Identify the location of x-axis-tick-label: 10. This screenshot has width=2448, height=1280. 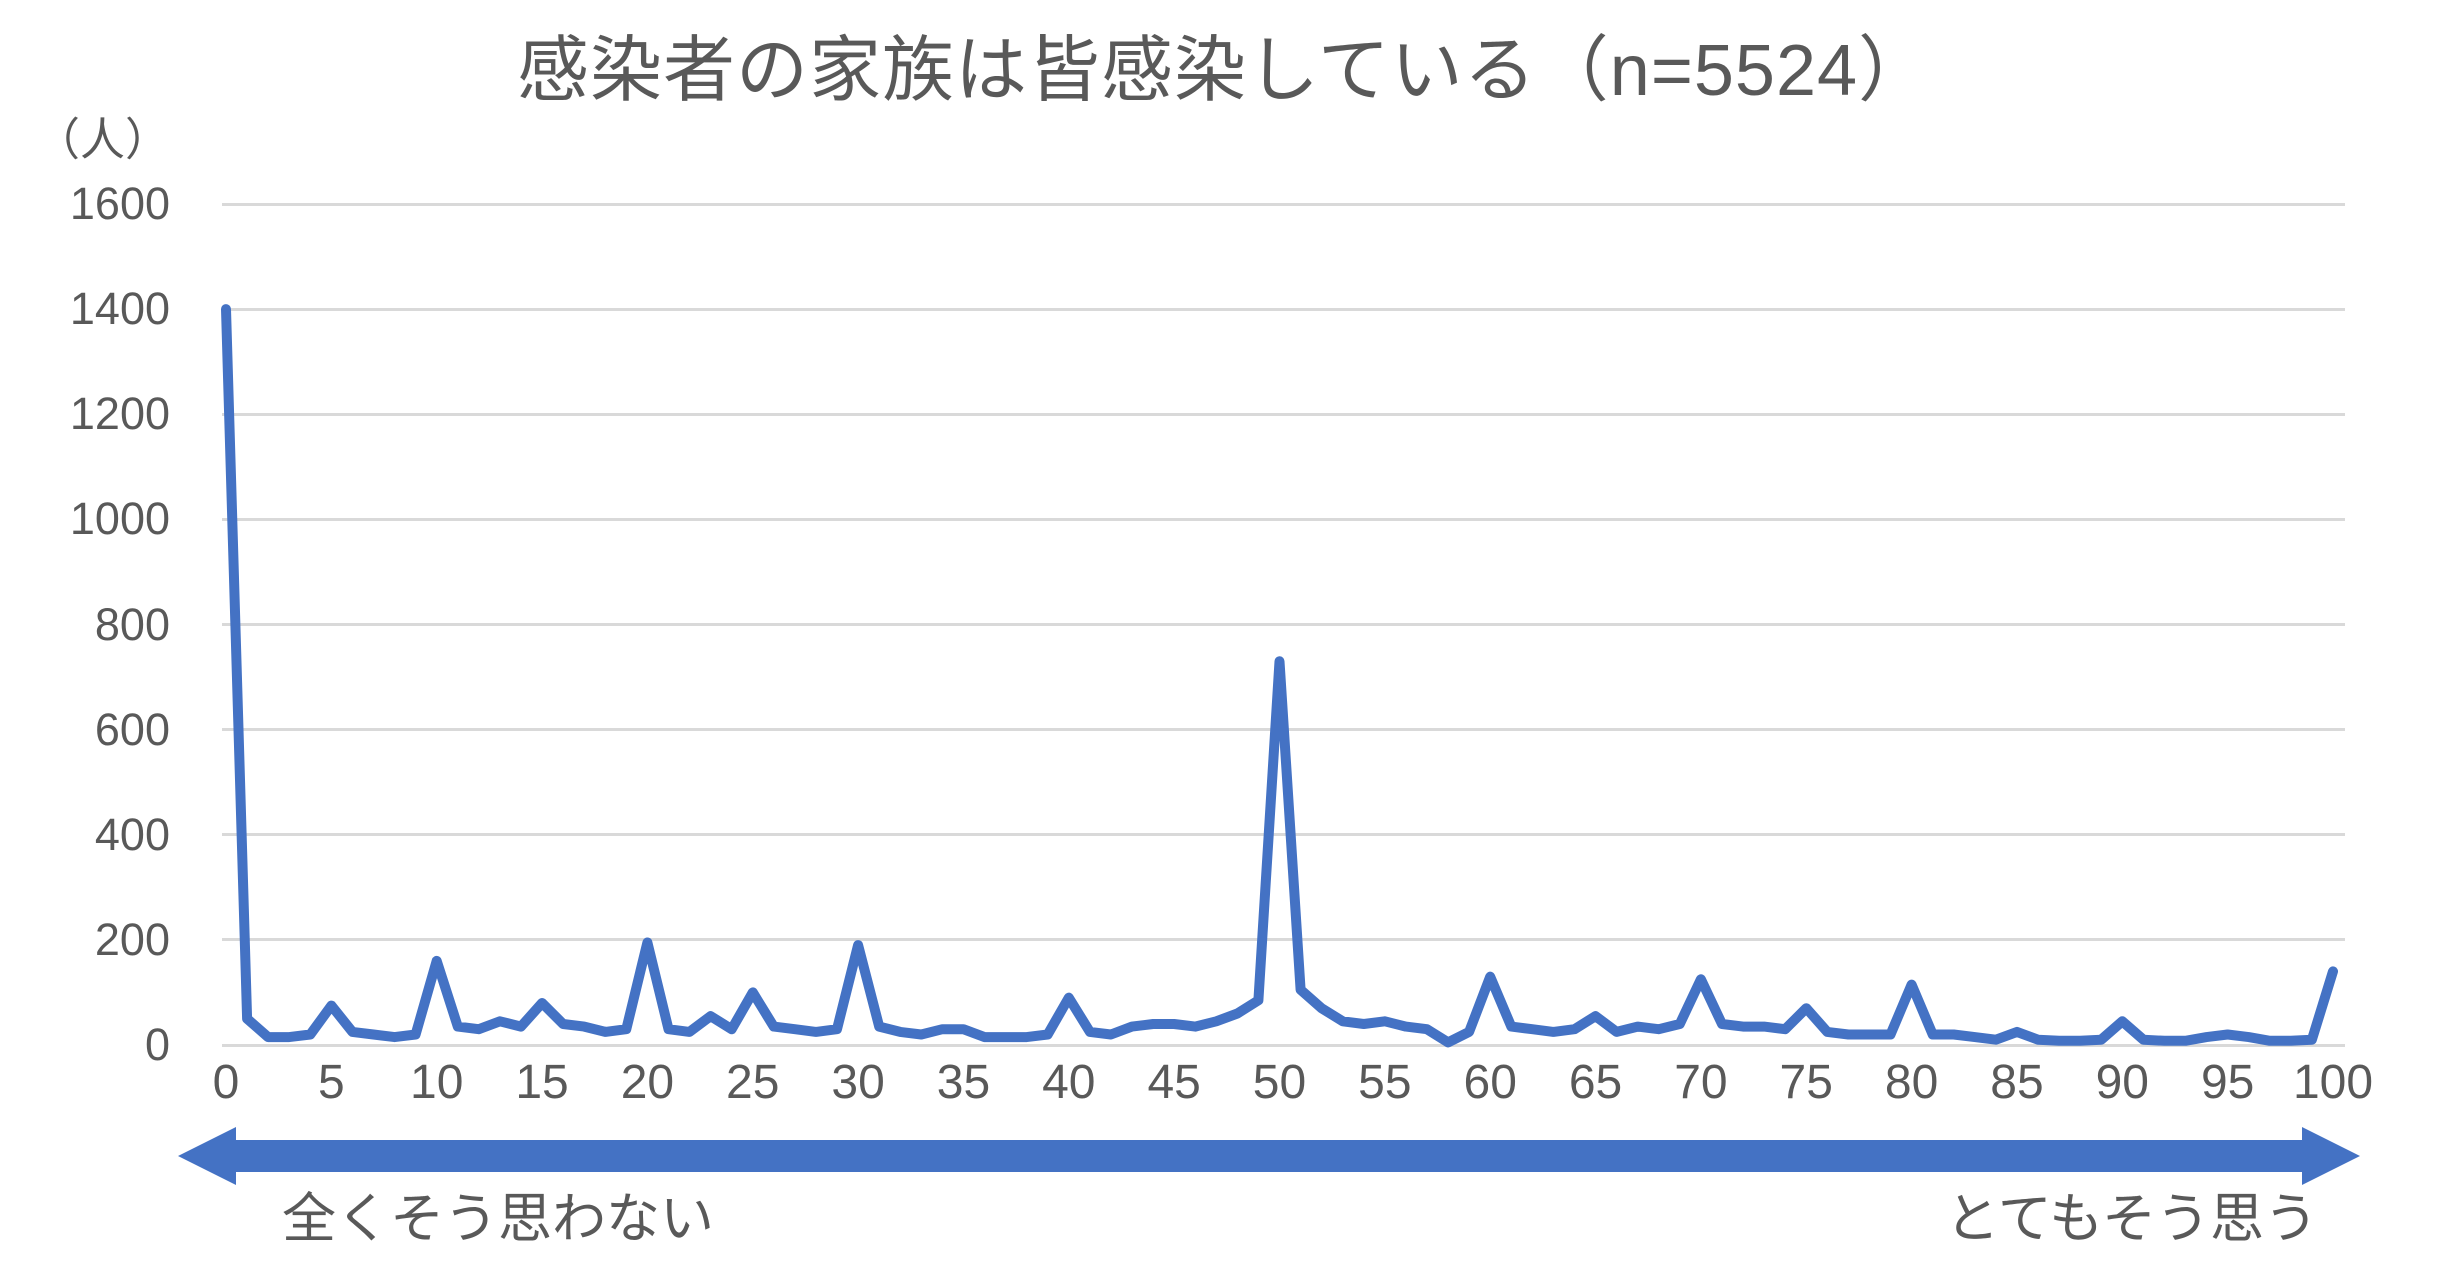
(436, 1082).